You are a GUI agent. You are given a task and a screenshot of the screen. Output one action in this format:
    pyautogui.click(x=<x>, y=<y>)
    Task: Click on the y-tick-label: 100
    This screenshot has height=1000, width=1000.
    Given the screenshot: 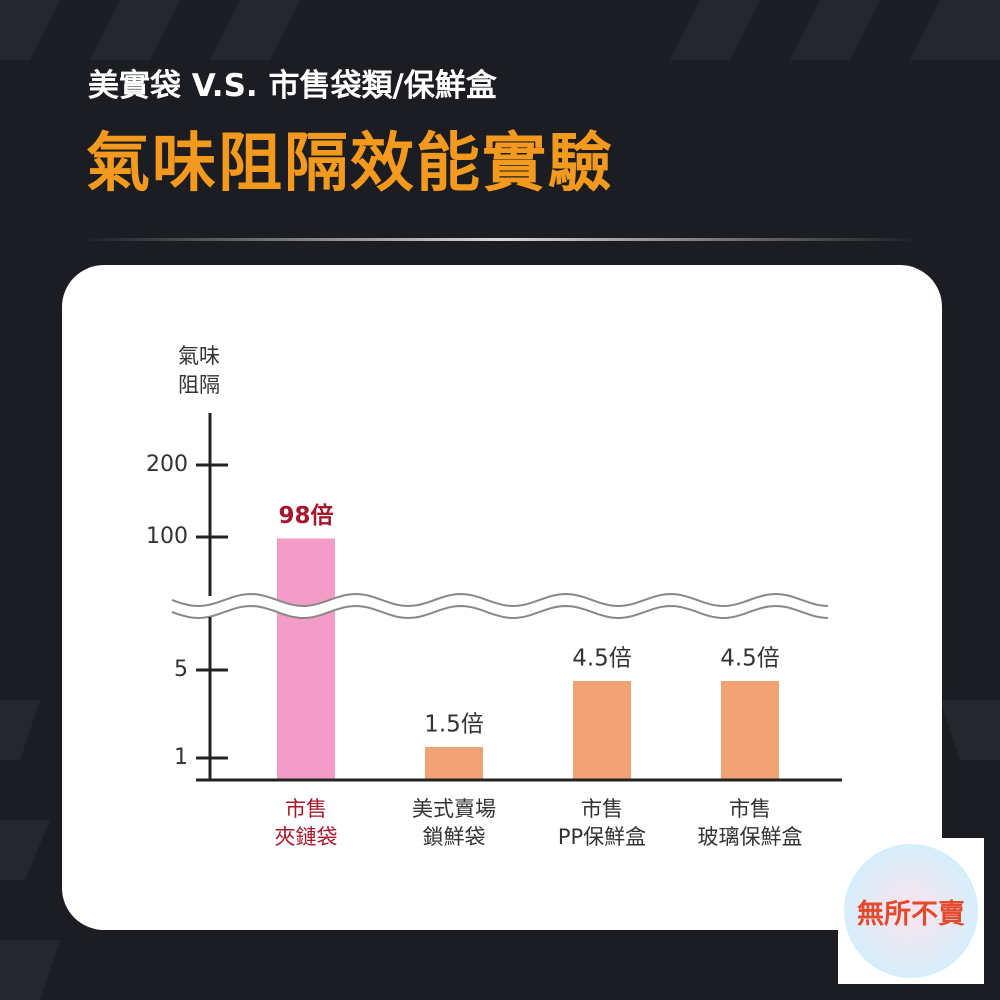 What is the action you would take?
    pyautogui.click(x=167, y=536)
    